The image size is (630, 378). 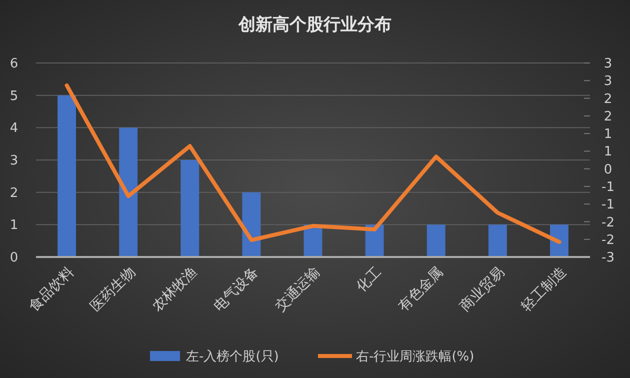 What do you see at coordinates (420, 289) in the screenshot?
I see `x-tick-label: 有色金属` at bounding box center [420, 289].